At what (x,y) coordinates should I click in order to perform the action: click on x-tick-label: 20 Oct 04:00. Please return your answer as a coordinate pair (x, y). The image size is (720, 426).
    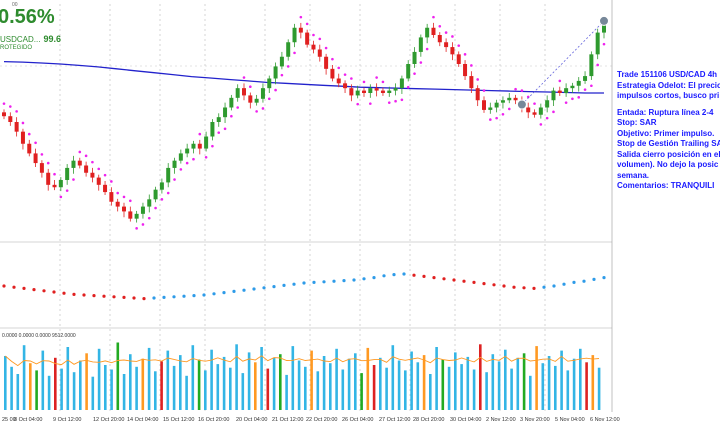
    Looking at the image, I should click on (252, 420).